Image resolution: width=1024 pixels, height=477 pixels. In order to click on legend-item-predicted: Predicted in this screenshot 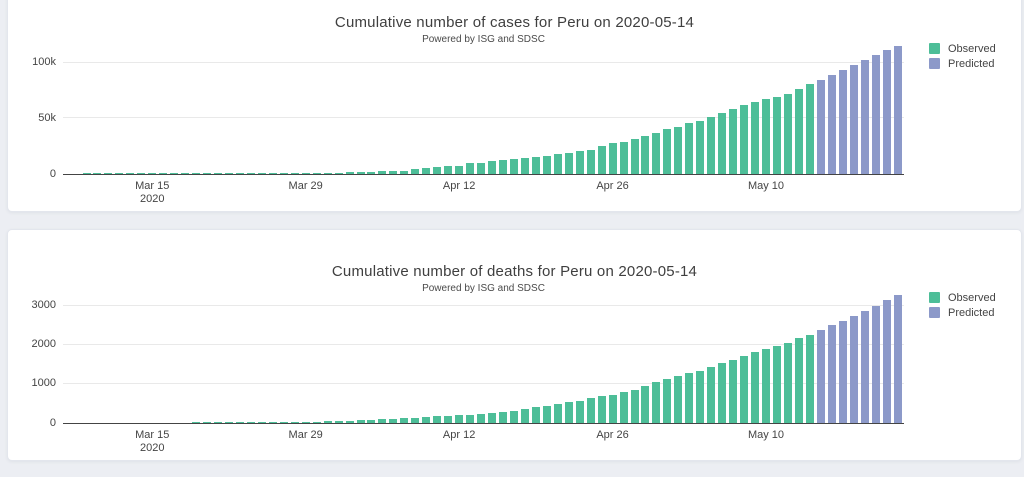, I will do `click(962, 312)`.